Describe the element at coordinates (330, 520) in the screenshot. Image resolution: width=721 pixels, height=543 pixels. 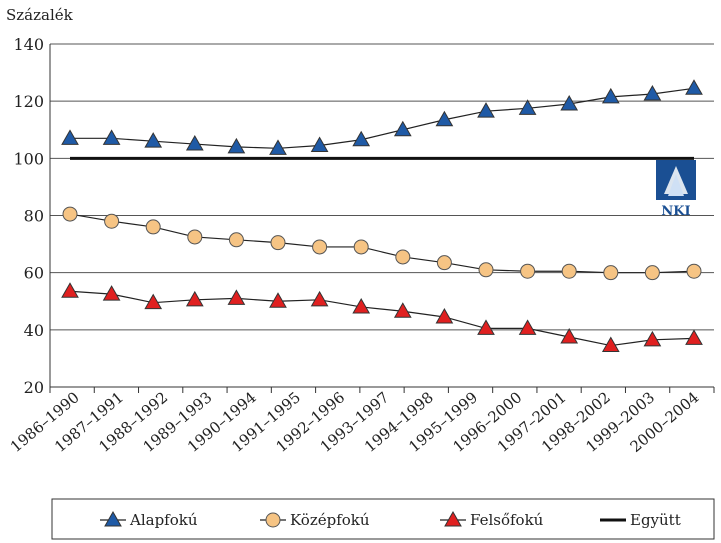
I see `legend-label: Középfokú` at that location.